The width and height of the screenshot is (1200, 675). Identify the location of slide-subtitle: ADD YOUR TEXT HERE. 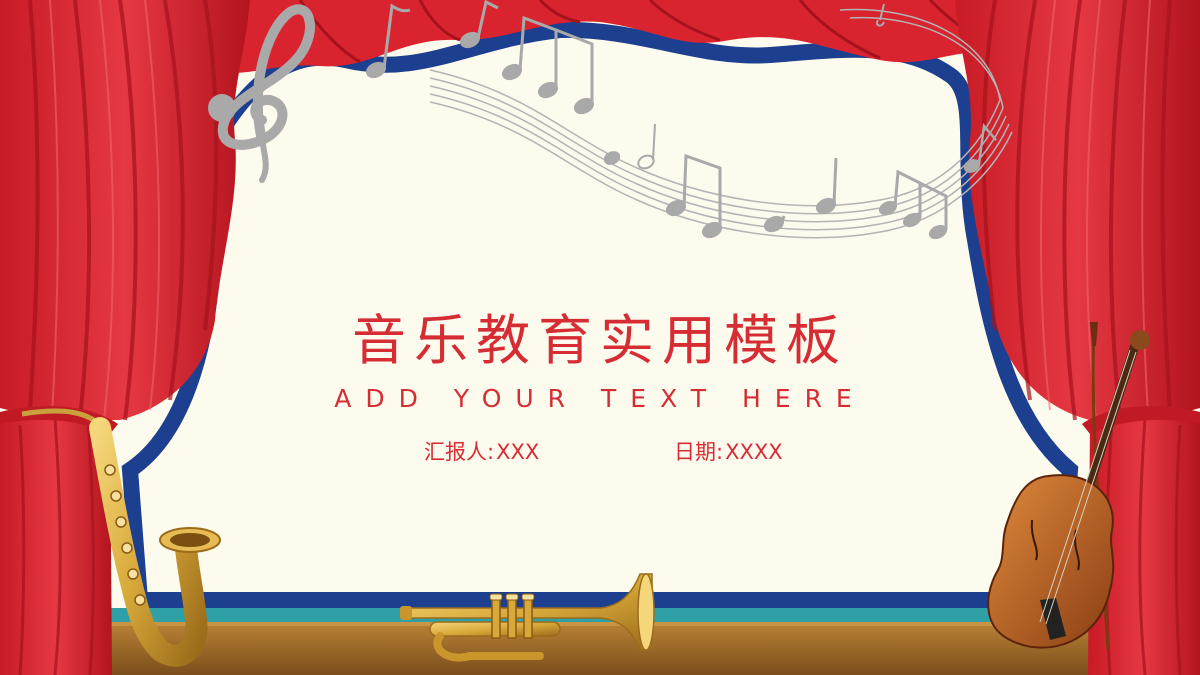
(600, 398).